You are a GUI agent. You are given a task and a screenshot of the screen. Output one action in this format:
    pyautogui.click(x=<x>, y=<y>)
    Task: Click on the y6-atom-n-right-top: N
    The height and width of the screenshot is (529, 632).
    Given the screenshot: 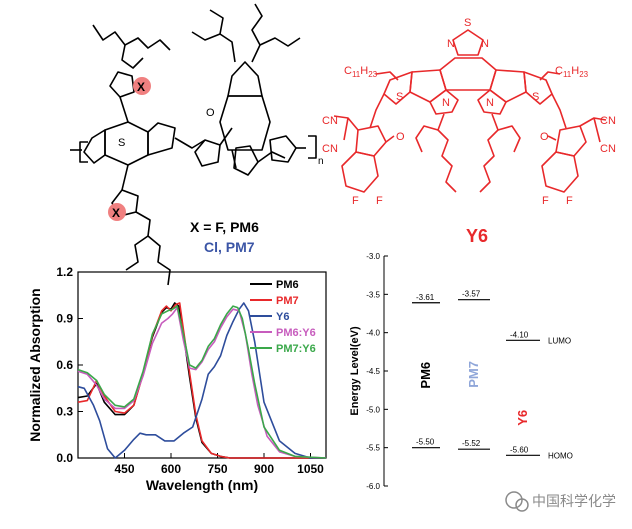 What is the action you would take?
    pyautogui.click(x=485, y=44)
    